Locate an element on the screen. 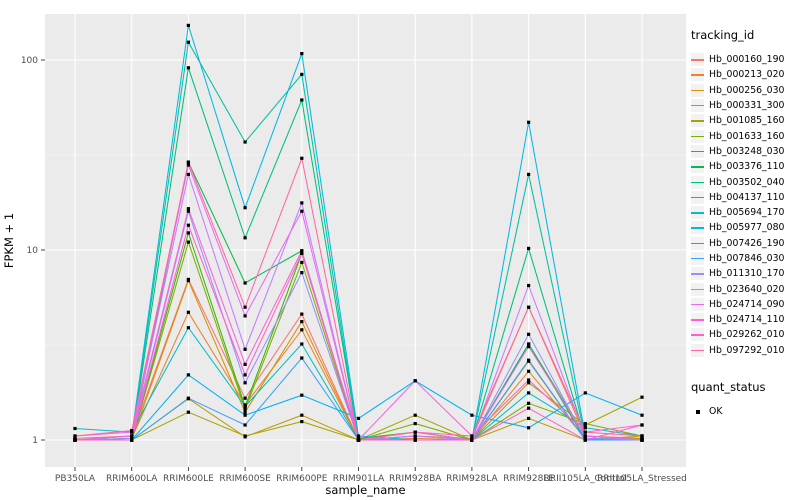  y-axis-title: FPKM + 1 is located at coordinates (9, 240).